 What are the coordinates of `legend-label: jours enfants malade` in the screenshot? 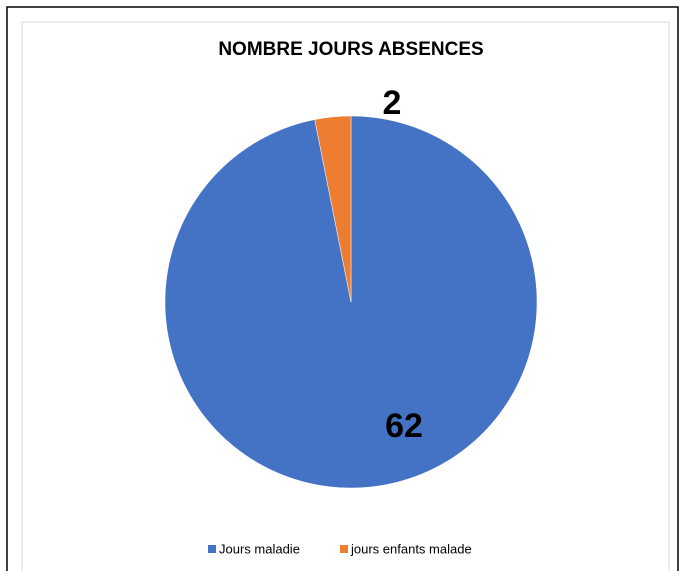 It's located at (411, 548).